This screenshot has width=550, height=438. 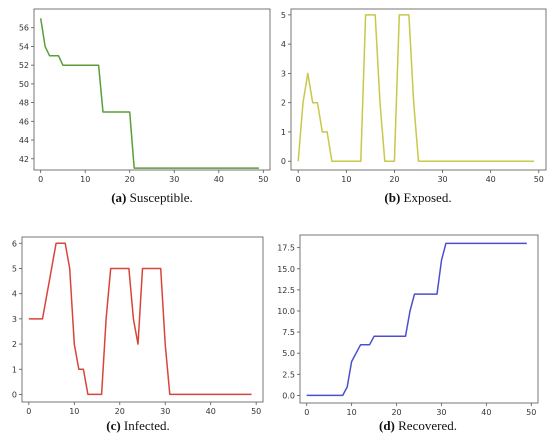 I want to click on caption-exposed: (b) Exposed., so click(x=418, y=198).